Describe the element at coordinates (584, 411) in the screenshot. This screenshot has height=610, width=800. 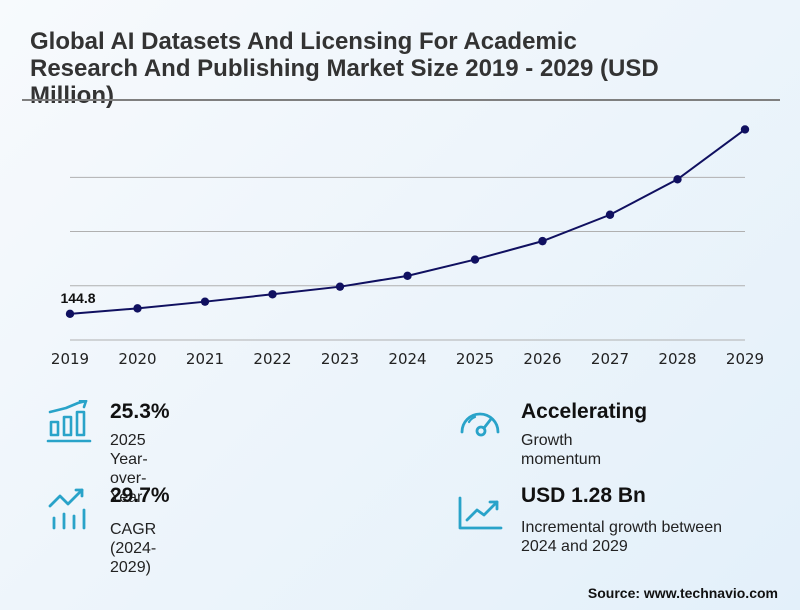
I see `stat-value: Accelerating` at that location.